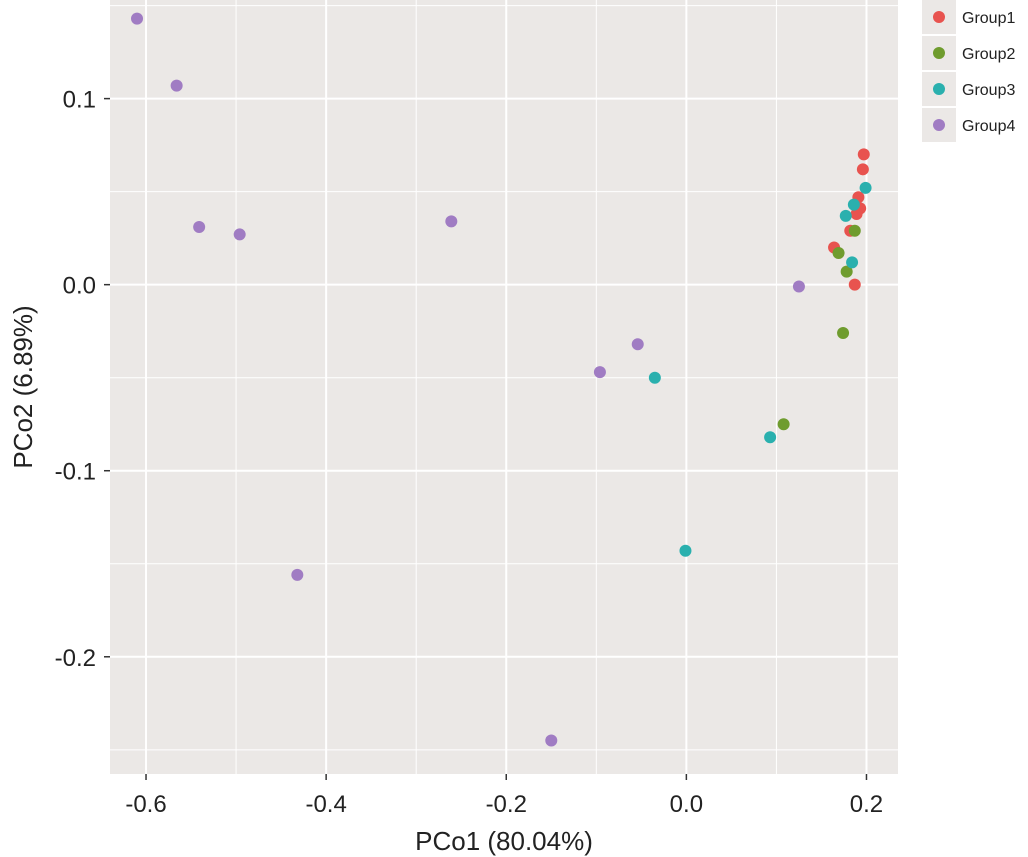 Image resolution: width=1028 pixels, height=857 pixels. What do you see at coordinates (75, 658) in the screenshot?
I see `y-tick-label: -0.2` at bounding box center [75, 658].